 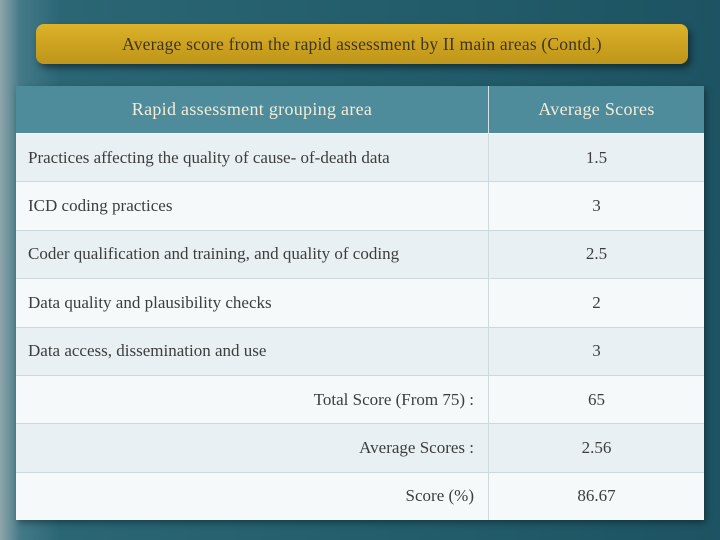 What do you see at coordinates (252, 109) in the screenshot?
I see `header-grouping-area: Rapid assessment grouping area` at bounding box center [252, 109].